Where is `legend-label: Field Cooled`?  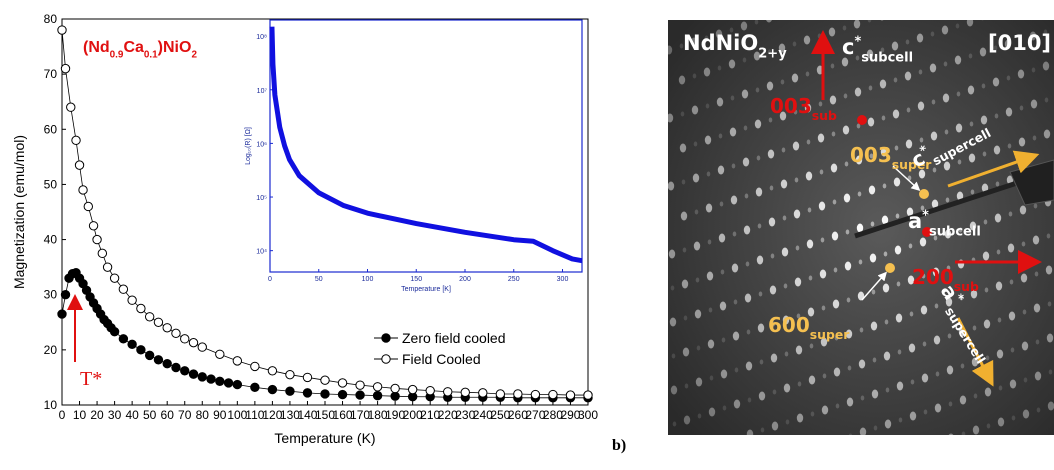
legend-label: Field Cooled is located at coordinates (441, 359).